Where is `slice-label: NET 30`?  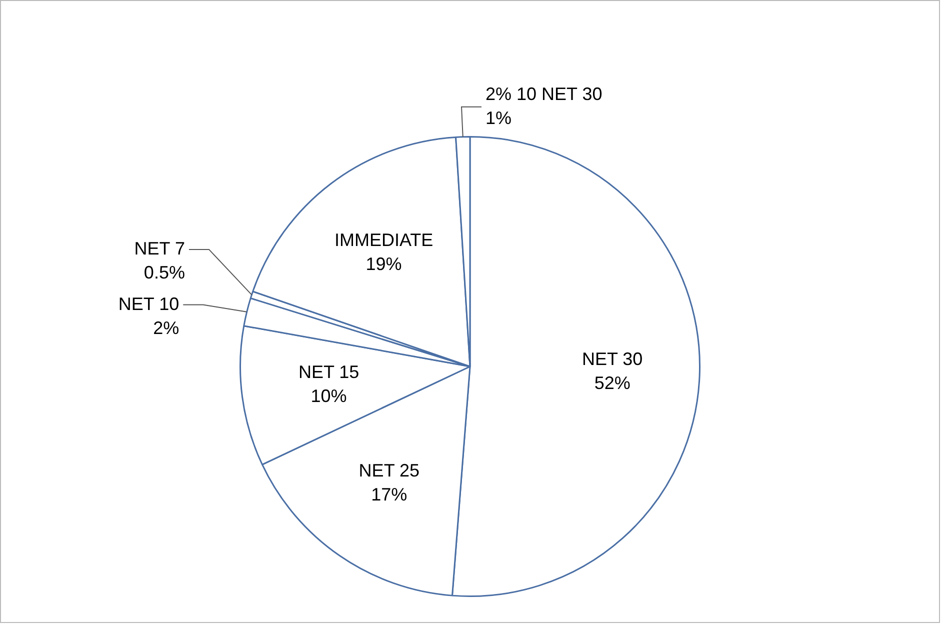
slice-label: NET 30 is located at coordinates (612, 358).